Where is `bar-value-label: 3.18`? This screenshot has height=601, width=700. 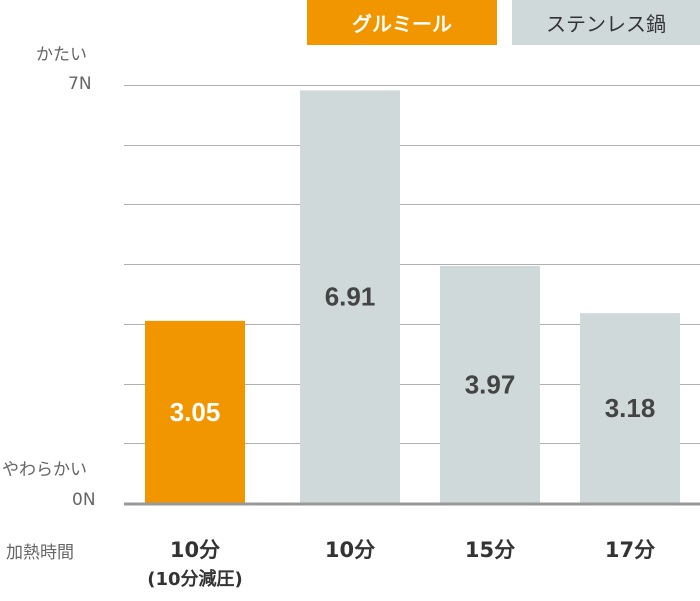
bar-value-label: 3.18 is located at coordinates (630, 408).